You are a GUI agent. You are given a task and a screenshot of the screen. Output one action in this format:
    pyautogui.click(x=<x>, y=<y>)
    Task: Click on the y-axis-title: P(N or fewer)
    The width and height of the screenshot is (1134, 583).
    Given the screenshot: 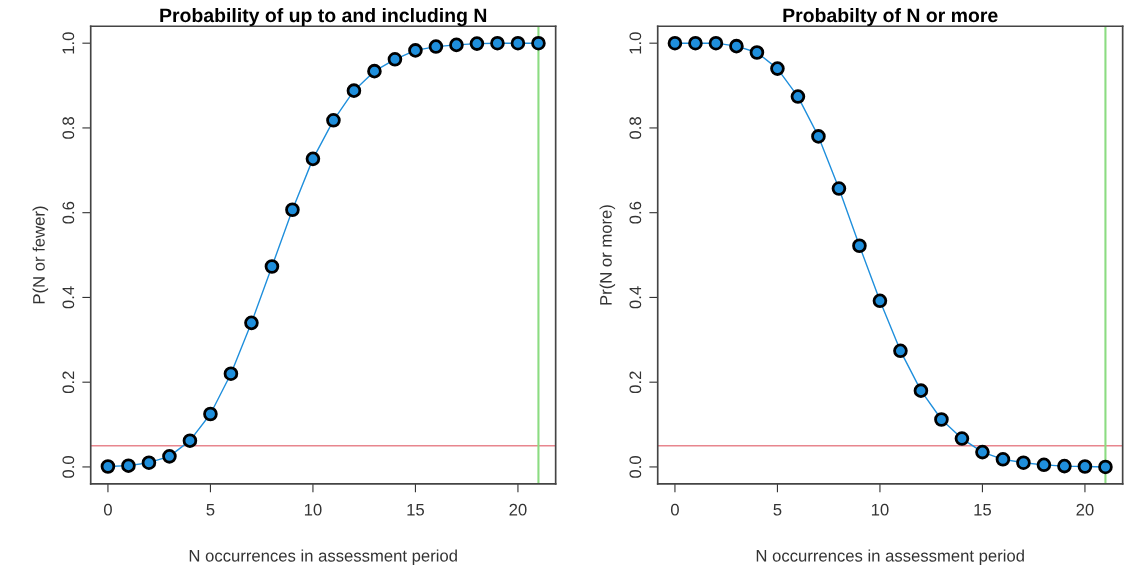 What is the action you would take?
    pyautogui.click(x=40, y=255)
    